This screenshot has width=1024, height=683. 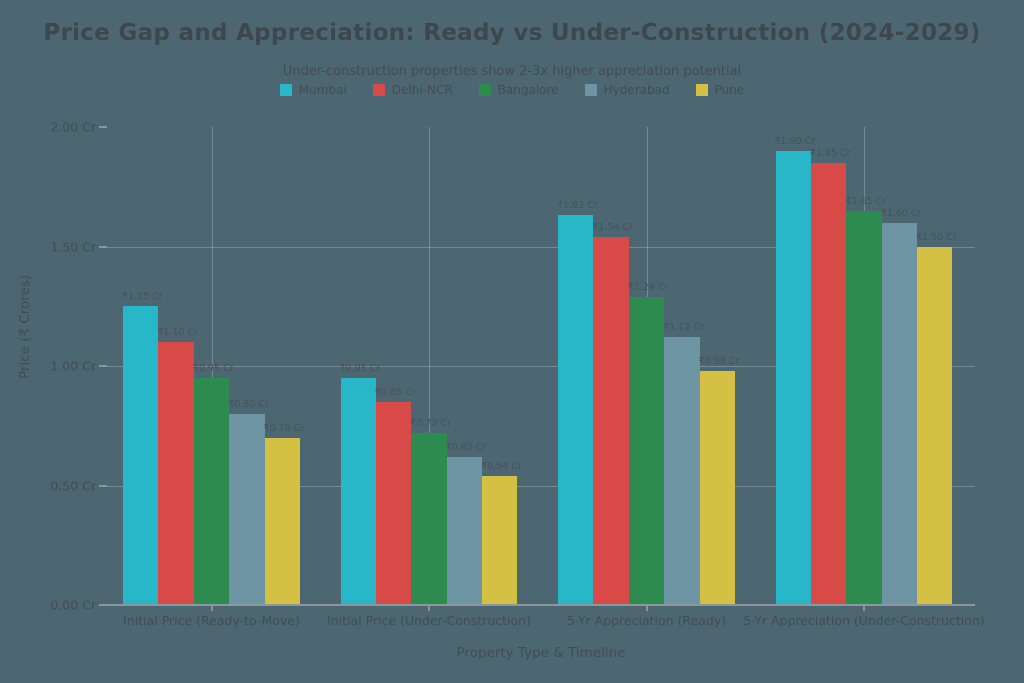 I want to click on bar-value-label: ₹1.25 Cr, so click(x=142, y=297).